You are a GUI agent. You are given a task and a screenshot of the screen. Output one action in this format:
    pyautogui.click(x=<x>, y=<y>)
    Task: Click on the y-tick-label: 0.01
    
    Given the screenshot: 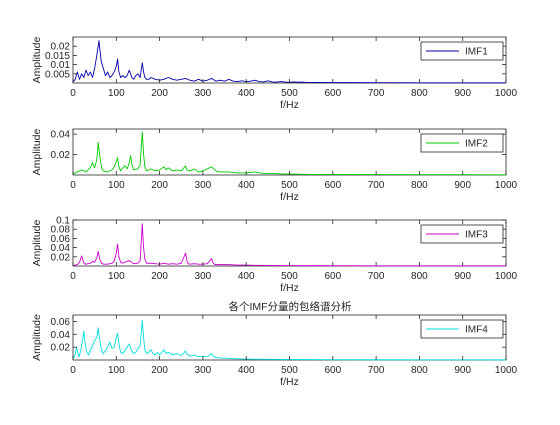 What is the action you would take?
    pyautogui.click(x=61, y=65)
    